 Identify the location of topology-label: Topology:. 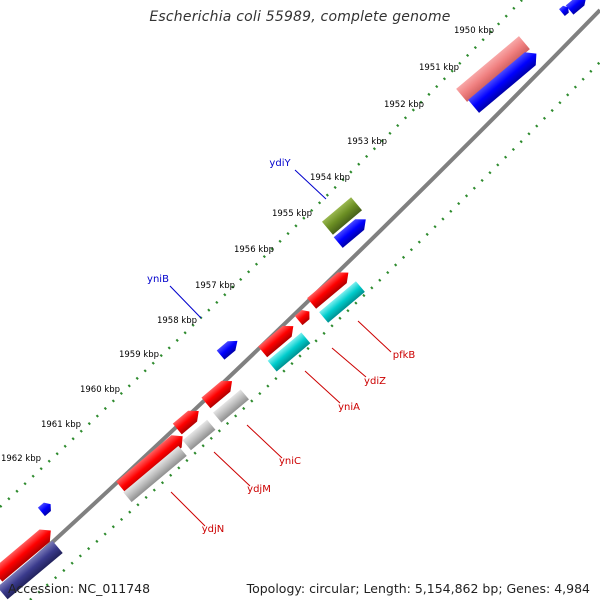
(276, 588).